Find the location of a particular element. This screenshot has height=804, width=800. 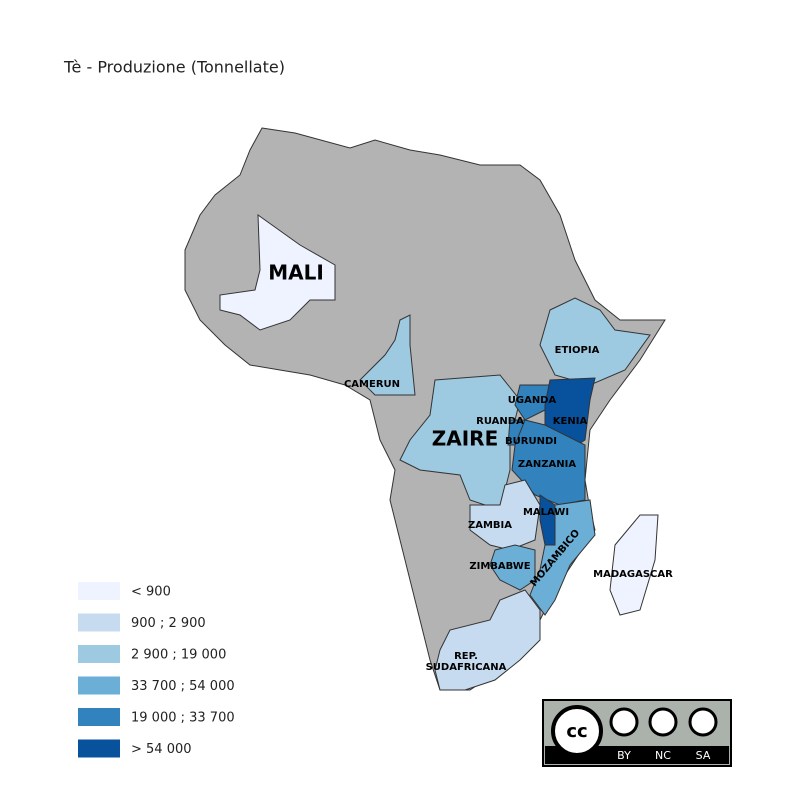

cameroon is located at coordinates (387, 355).